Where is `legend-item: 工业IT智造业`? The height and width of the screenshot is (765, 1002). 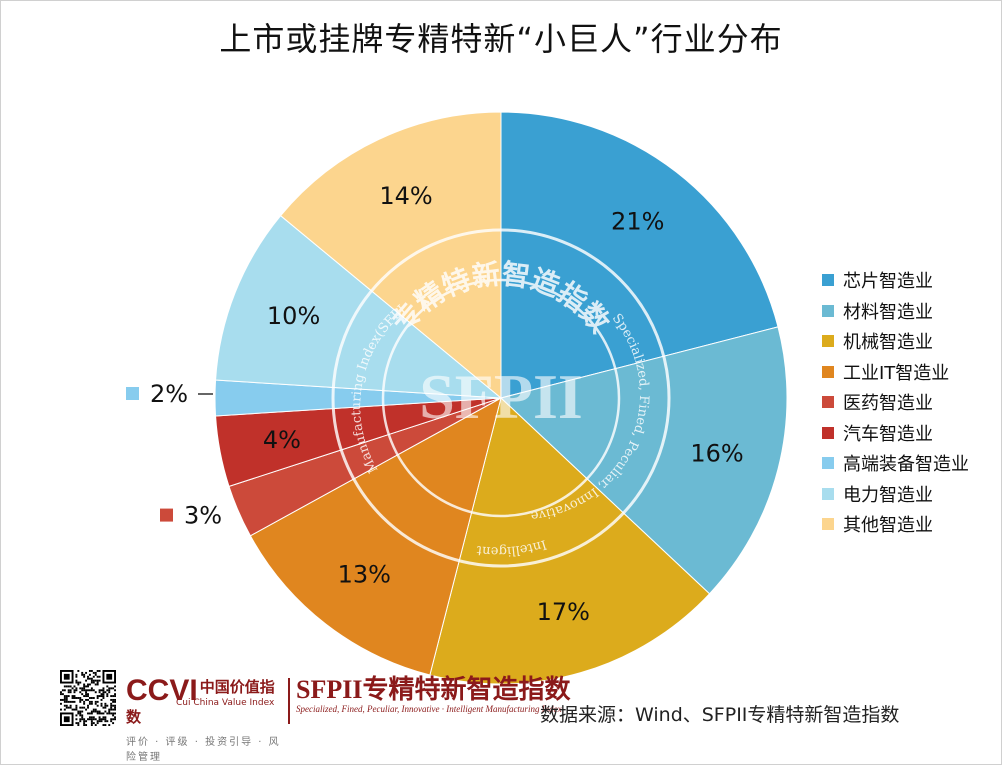 legend-item: 工业IT智造业 is located at coordinates (895, 372).